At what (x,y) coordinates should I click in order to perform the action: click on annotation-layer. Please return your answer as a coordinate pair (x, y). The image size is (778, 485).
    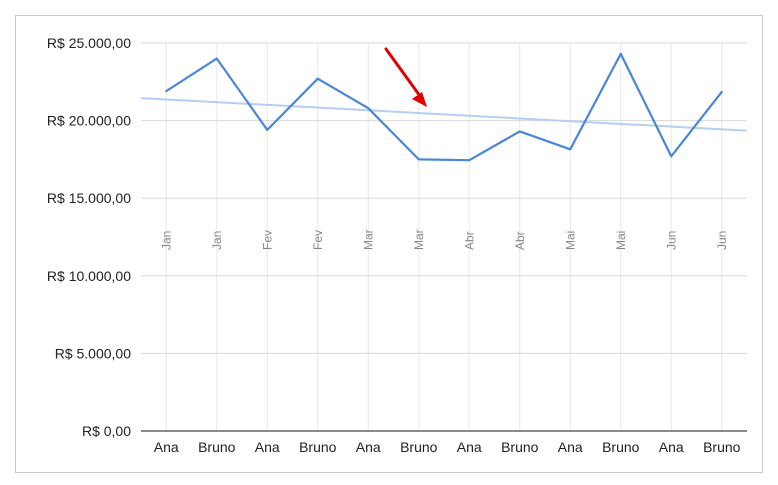
    Looking at the image, I should click on (405, 77).